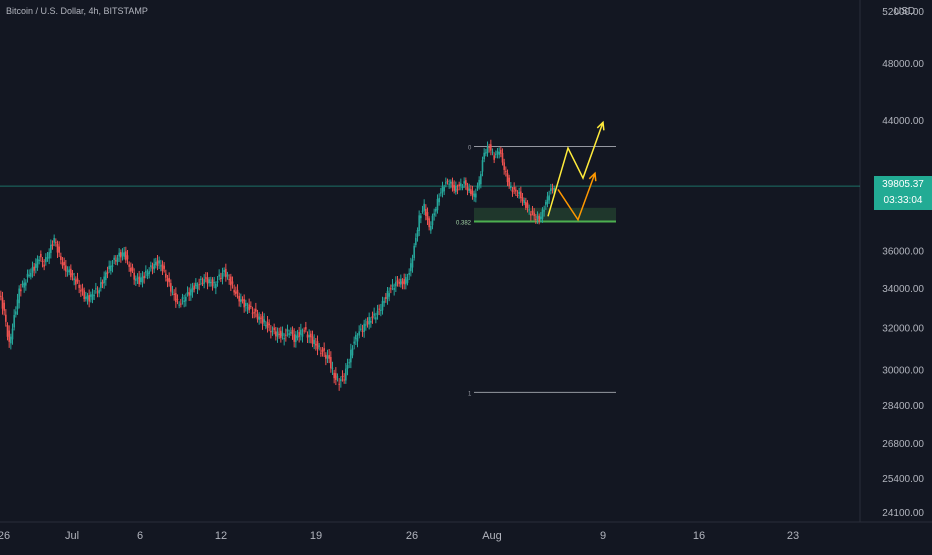 The image size is (932, 555). What do you see at coordinates (603, 536) in the screenshot?
I see `time-axis-tick: 9` at bounding box center [603, 536].